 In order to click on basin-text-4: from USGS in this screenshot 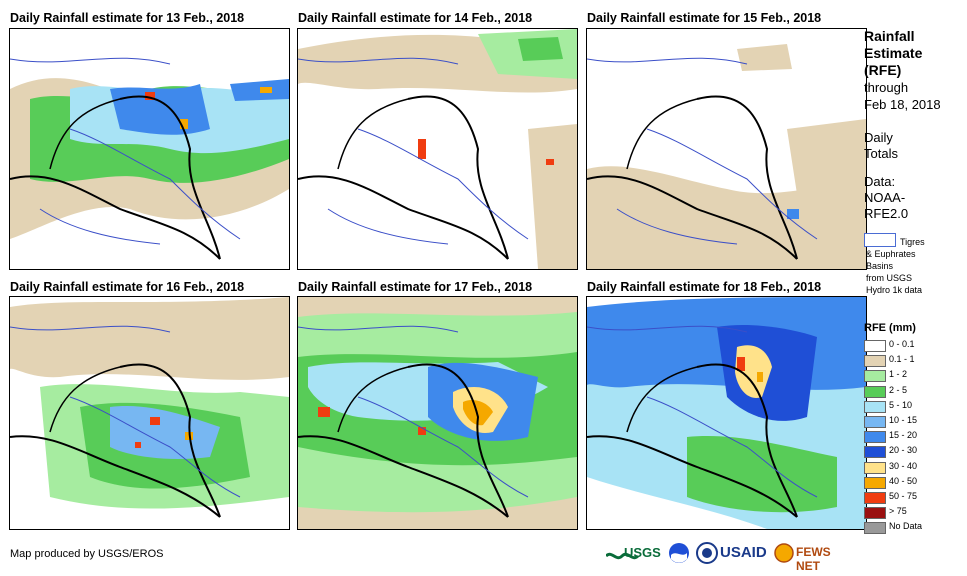, I will do `click(889, 278)`.